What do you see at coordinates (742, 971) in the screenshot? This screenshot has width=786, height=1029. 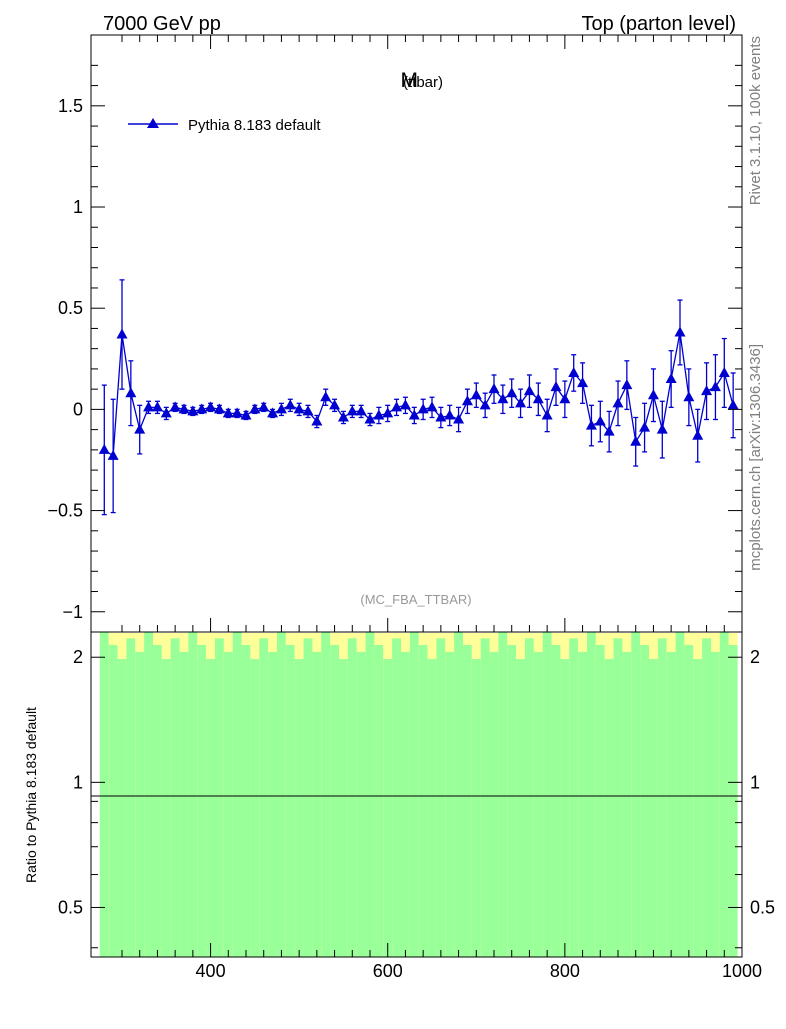 I see `x-tick-label: 1000` at bounding box center [742, 971].